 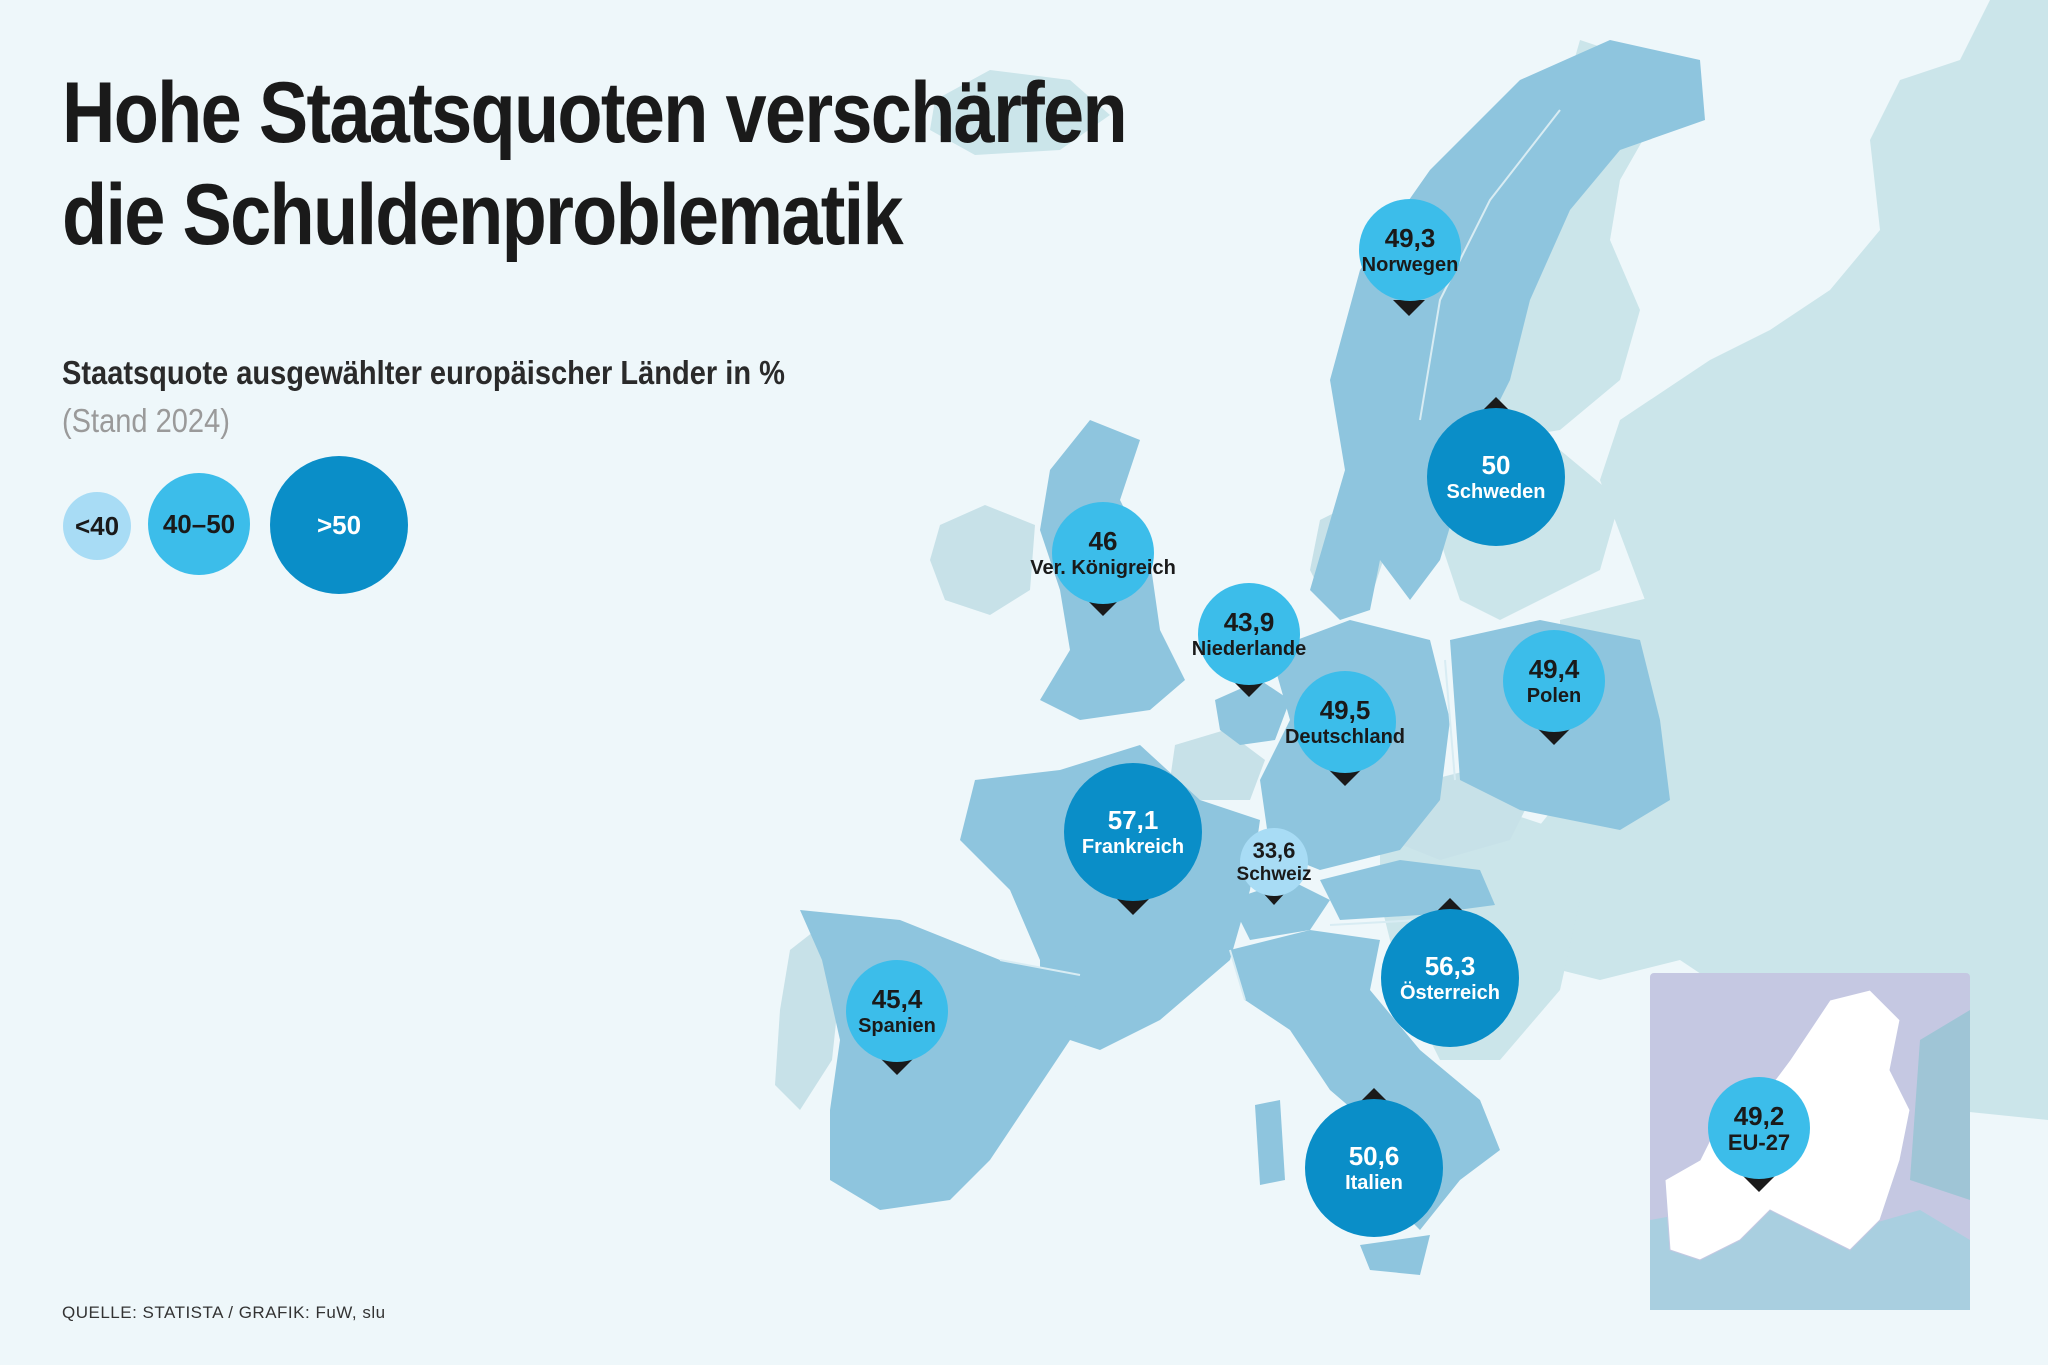 What do you see at coordinates (897, 1026) in the screenshot?
I see `label-spanien: Spanien` at bounding box center [897, 1026].